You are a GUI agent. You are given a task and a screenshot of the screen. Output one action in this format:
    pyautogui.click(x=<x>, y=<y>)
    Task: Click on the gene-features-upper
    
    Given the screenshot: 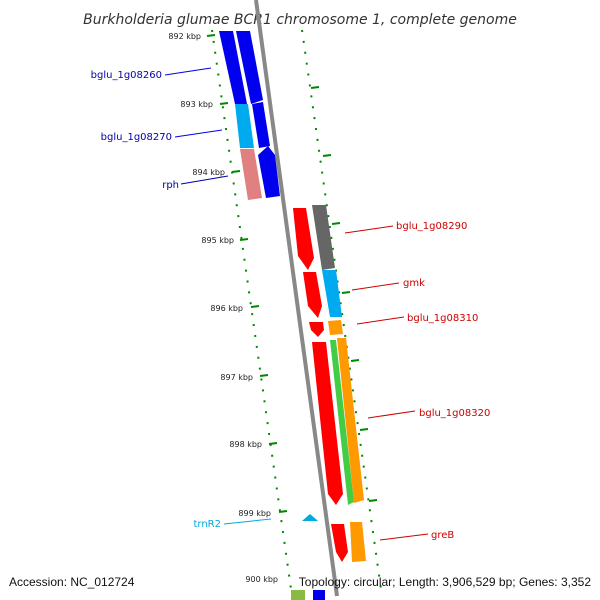 What is the action you would take?
    pyautogui.click(x=249, y=115)
    